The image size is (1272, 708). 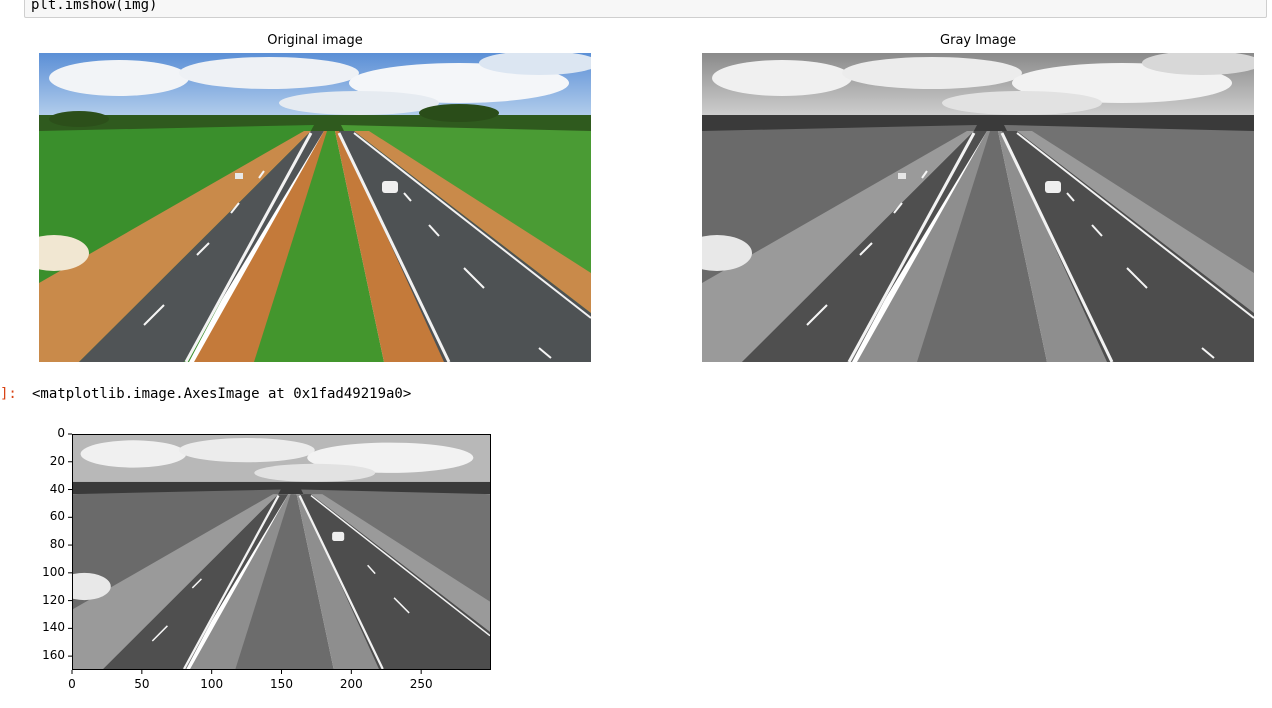 What do you see at coordinates (45, 572) in the screenshot?
I see `y-tick-label: 100` at bounding box center [45, 572].